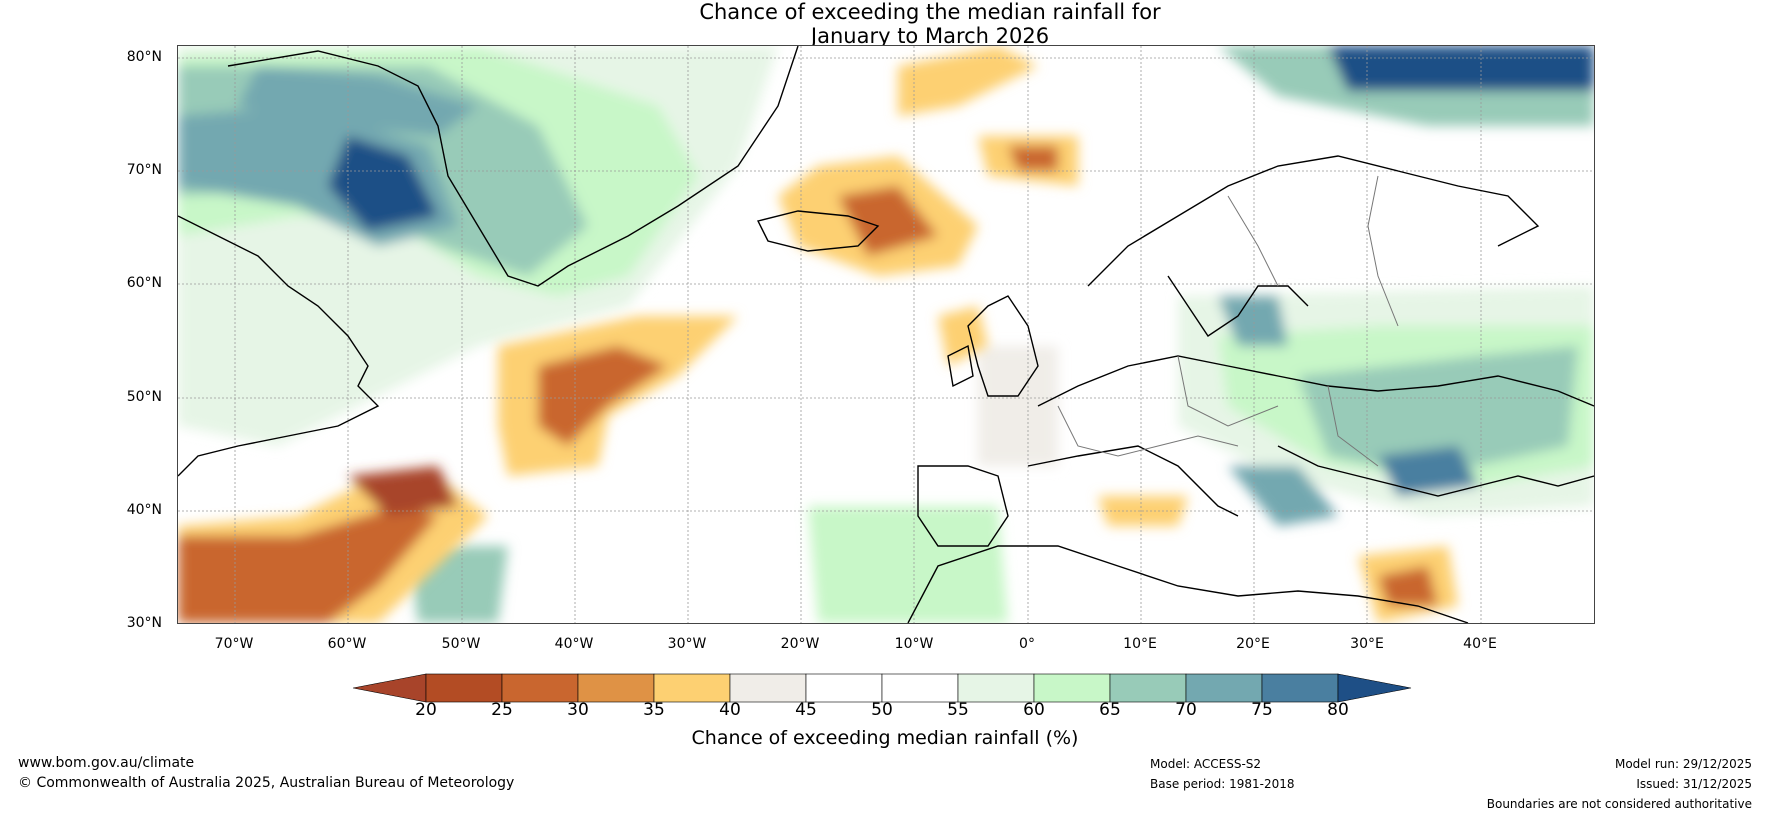  I want to click on colorbar-tick: 60, so click(1034, 710).